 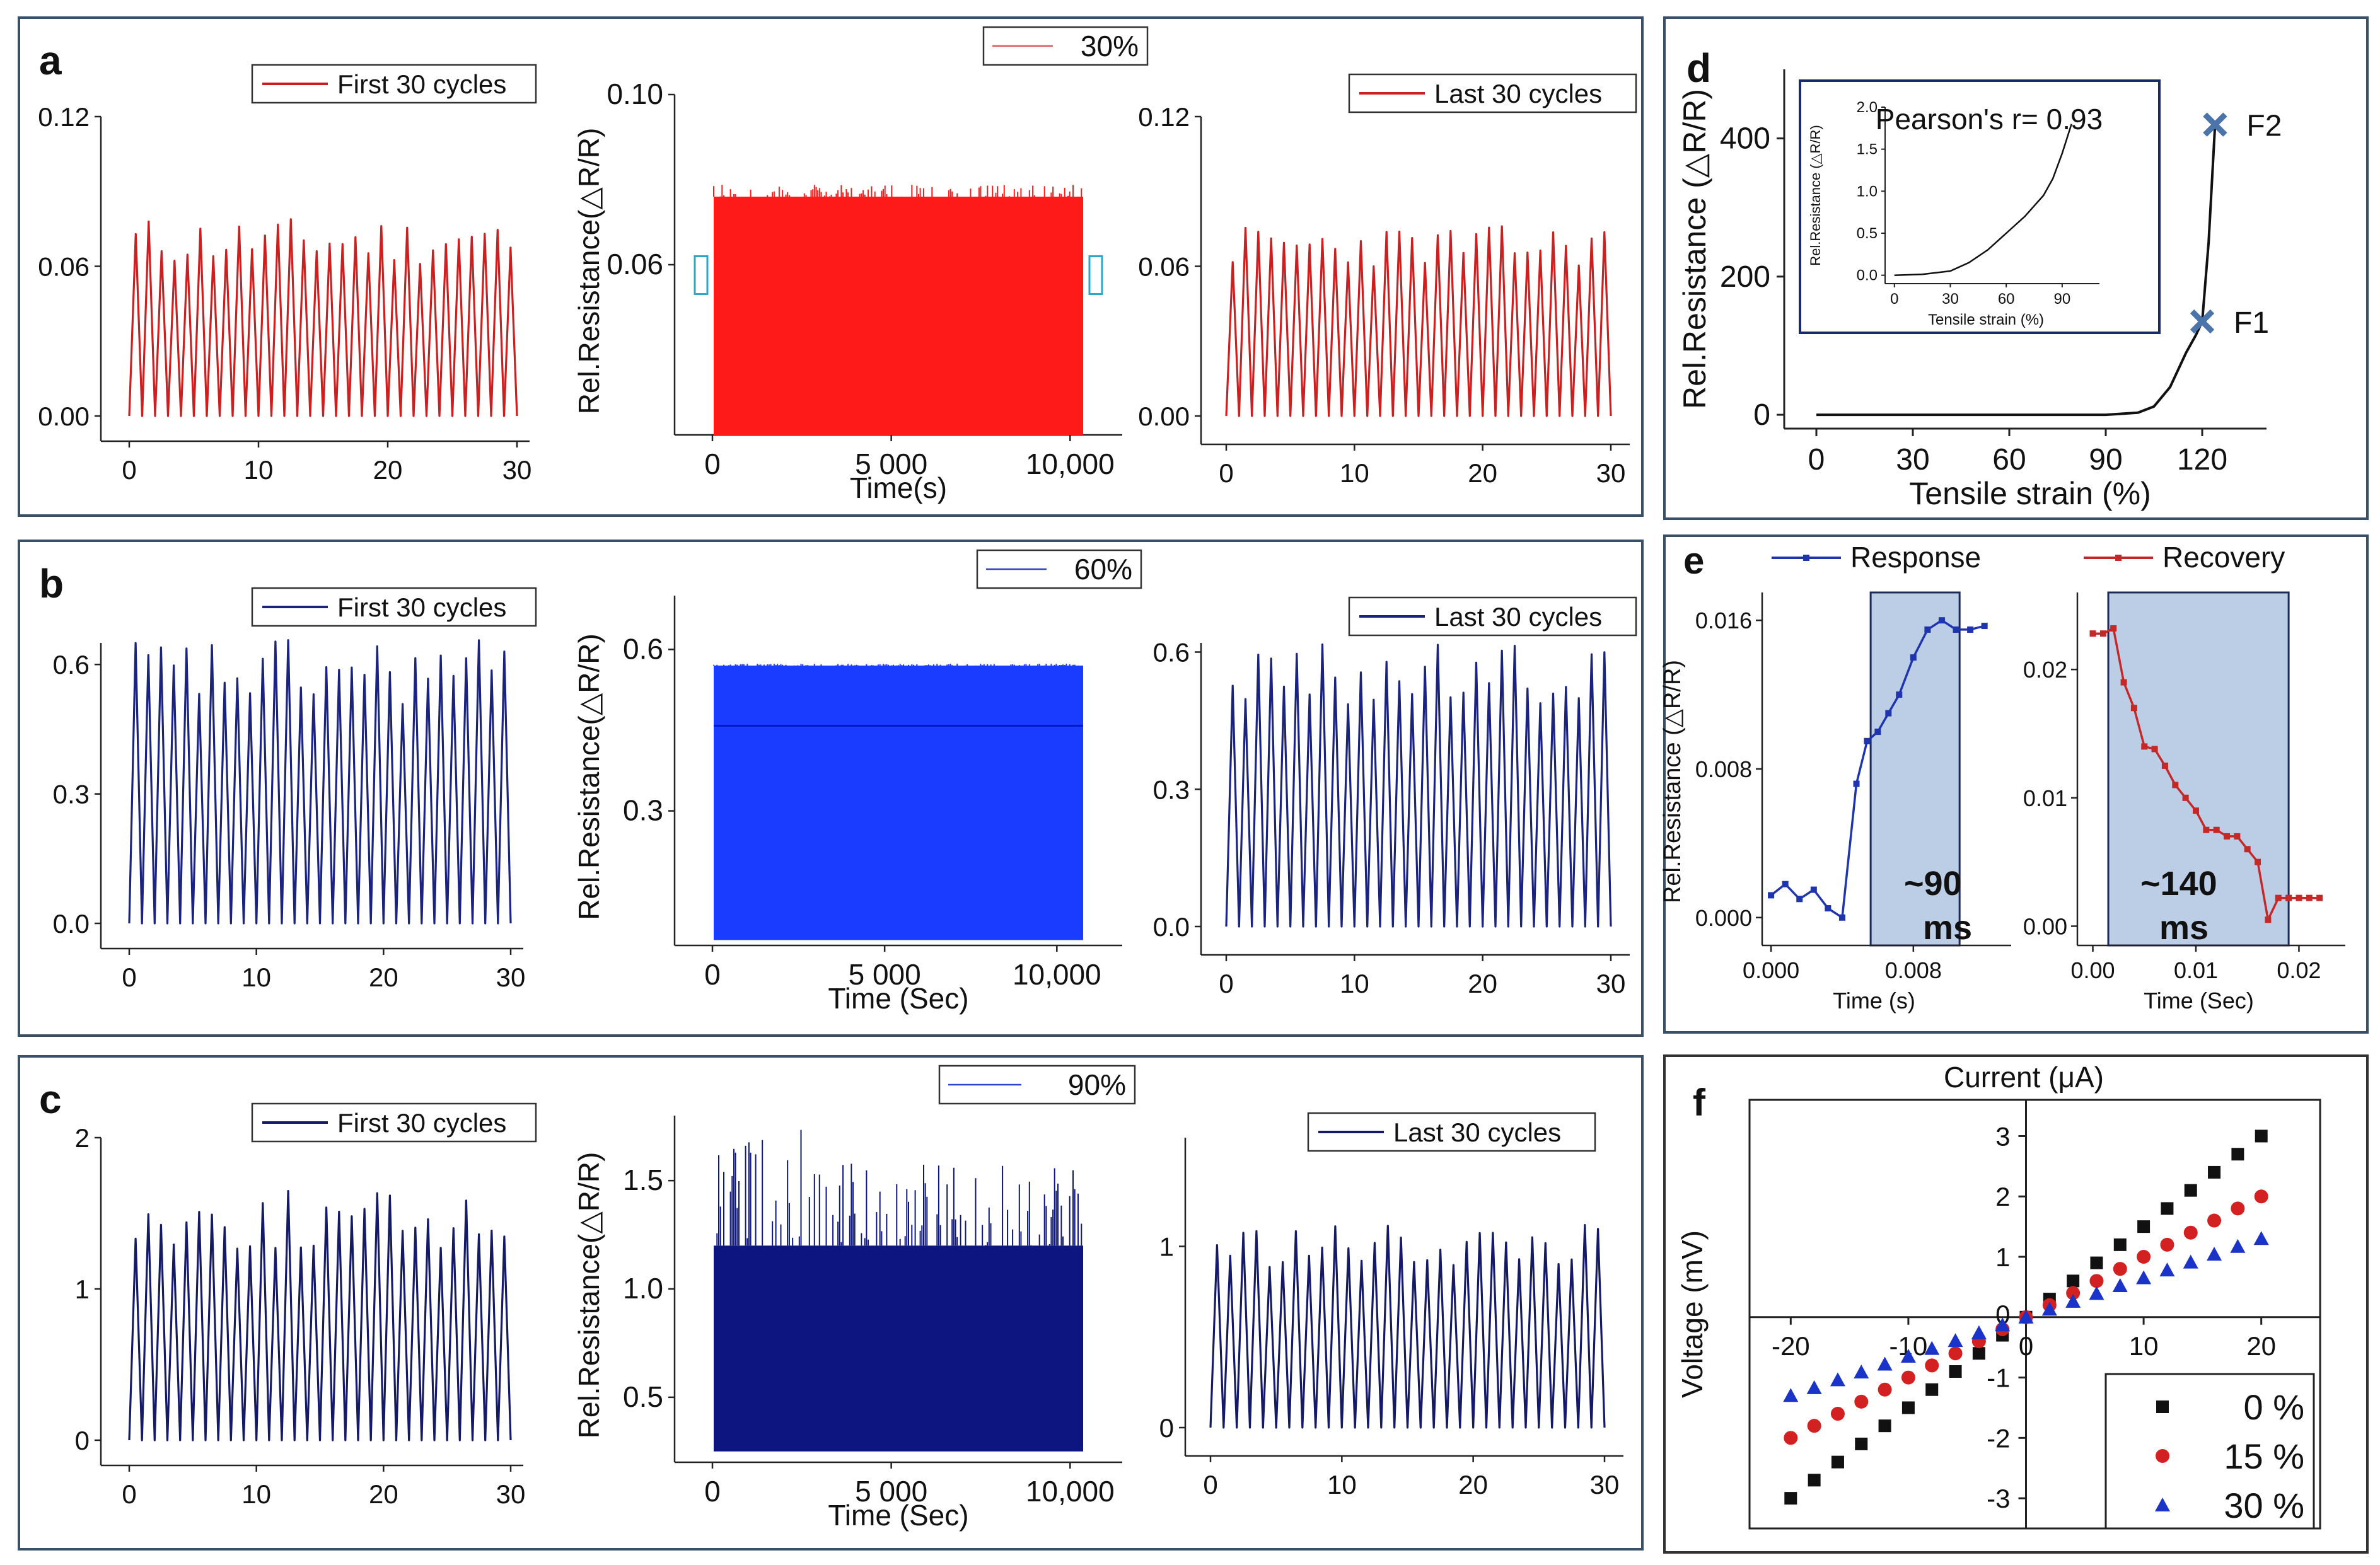 I want to click on panel-c-first-x-tick-label: 20, so click(x=383, y=1494).